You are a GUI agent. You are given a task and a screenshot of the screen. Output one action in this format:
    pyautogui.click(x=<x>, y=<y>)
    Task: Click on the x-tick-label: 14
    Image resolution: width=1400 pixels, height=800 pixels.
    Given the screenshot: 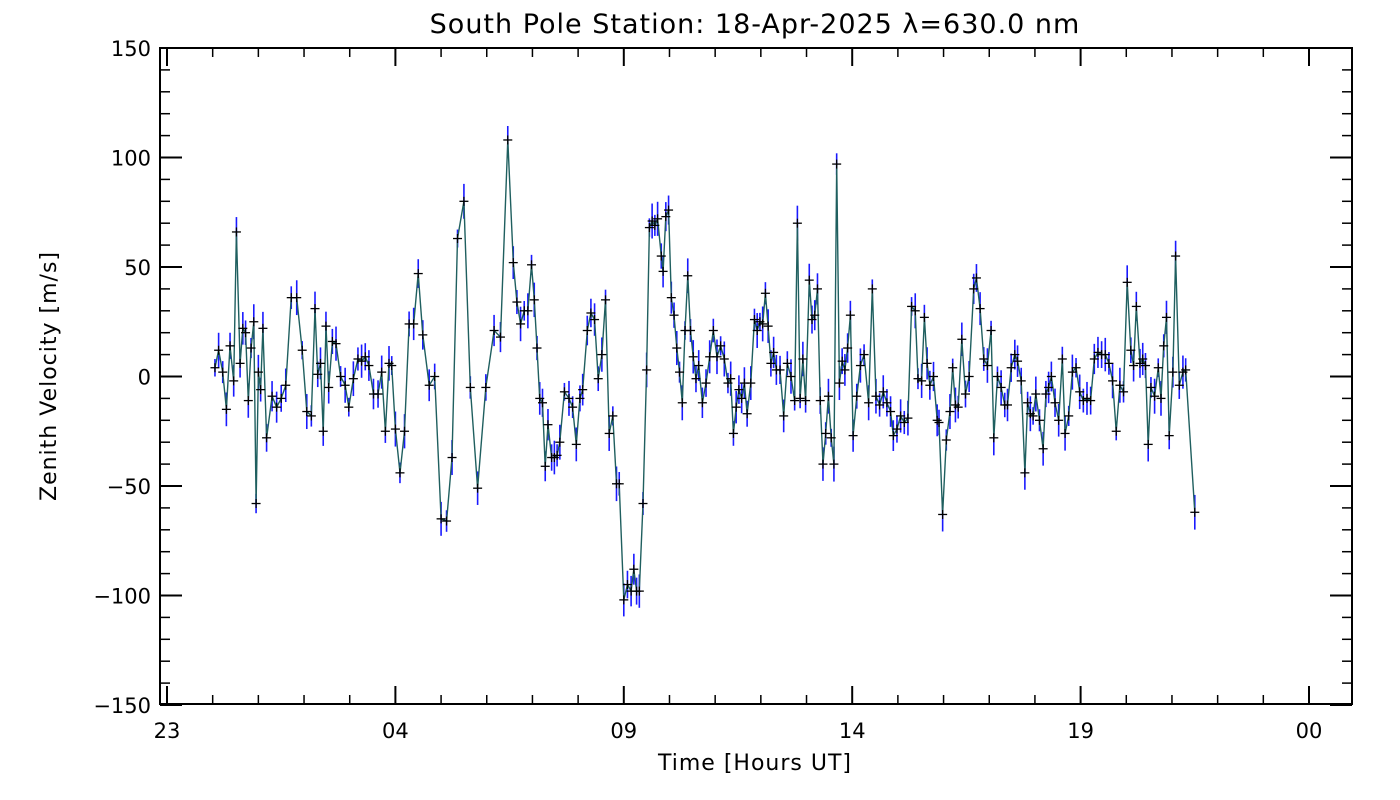 What is the action you would take?
    pyautogui.click(x=852, y=731)
    